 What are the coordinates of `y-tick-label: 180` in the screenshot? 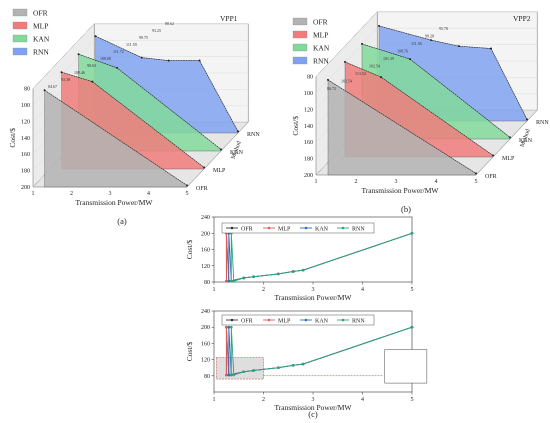 It's located at (308, 160).